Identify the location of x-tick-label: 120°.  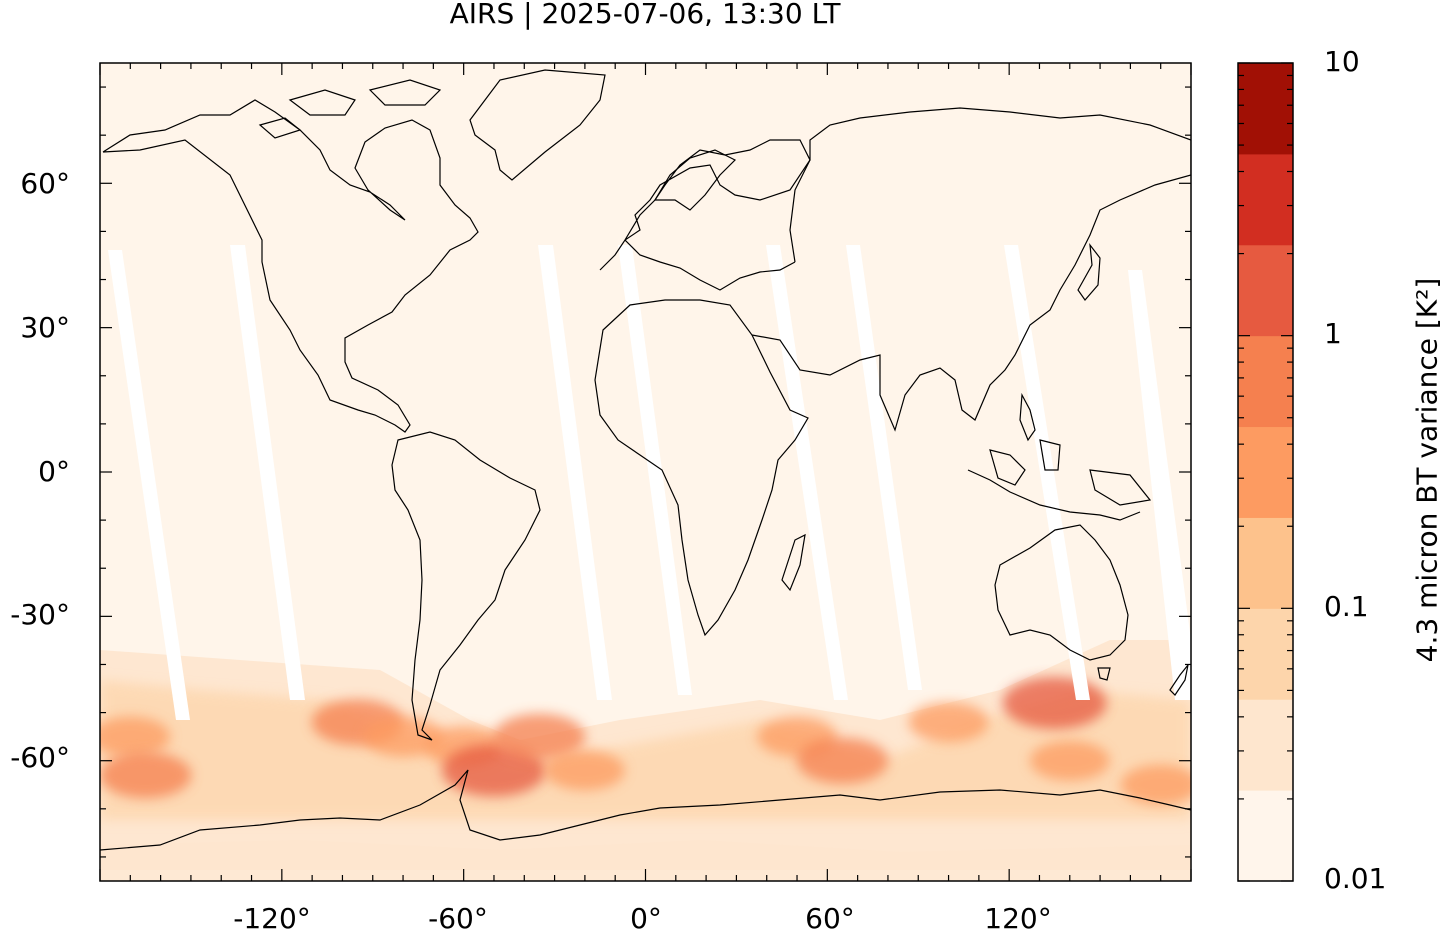
(1018, 919).